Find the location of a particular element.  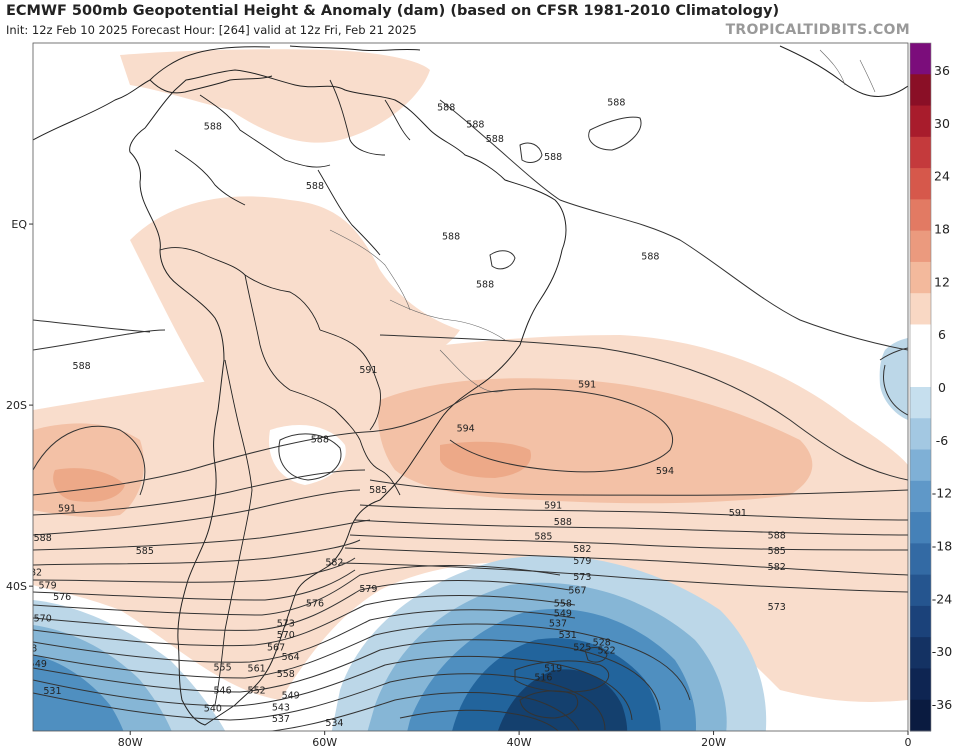

colorbar-label: 30 is located at coordinates (942, 123).